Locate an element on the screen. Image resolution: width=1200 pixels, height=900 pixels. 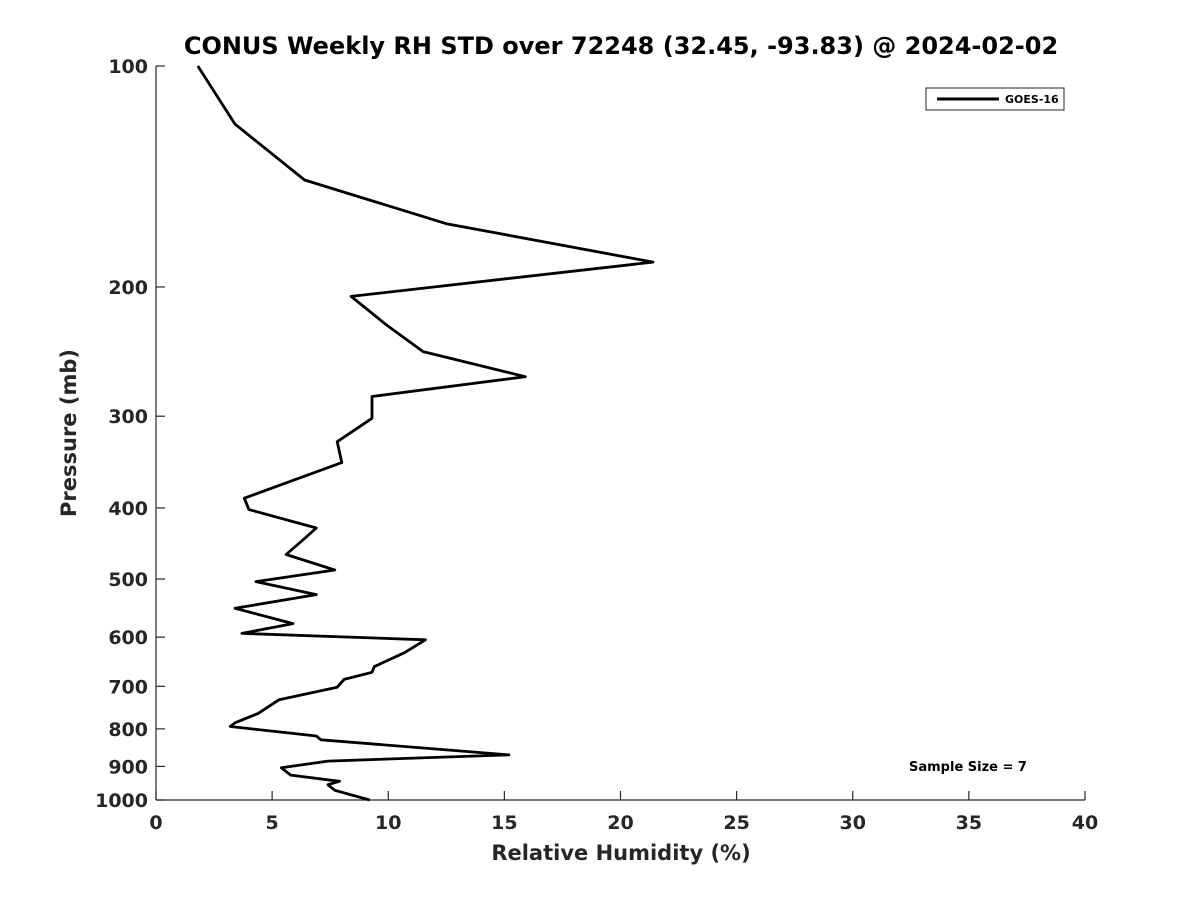
y-tick-label: 600 is located at coordinates (128, 638).